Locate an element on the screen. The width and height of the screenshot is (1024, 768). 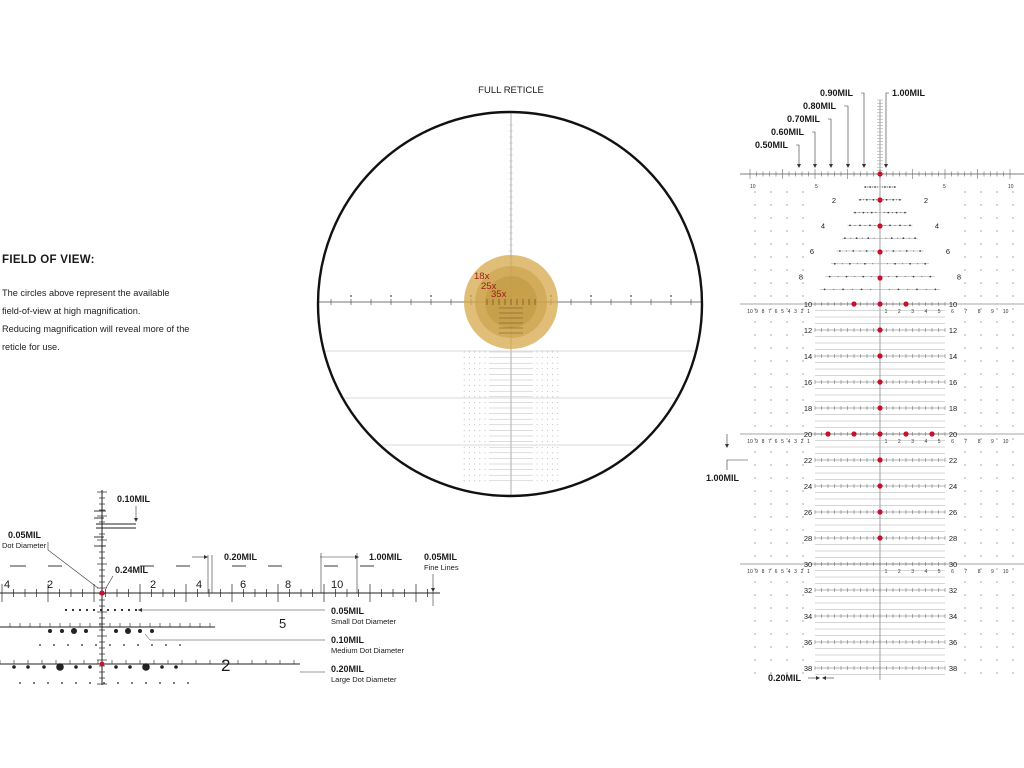
side-number: 4 is located at coordinates (926, 312).